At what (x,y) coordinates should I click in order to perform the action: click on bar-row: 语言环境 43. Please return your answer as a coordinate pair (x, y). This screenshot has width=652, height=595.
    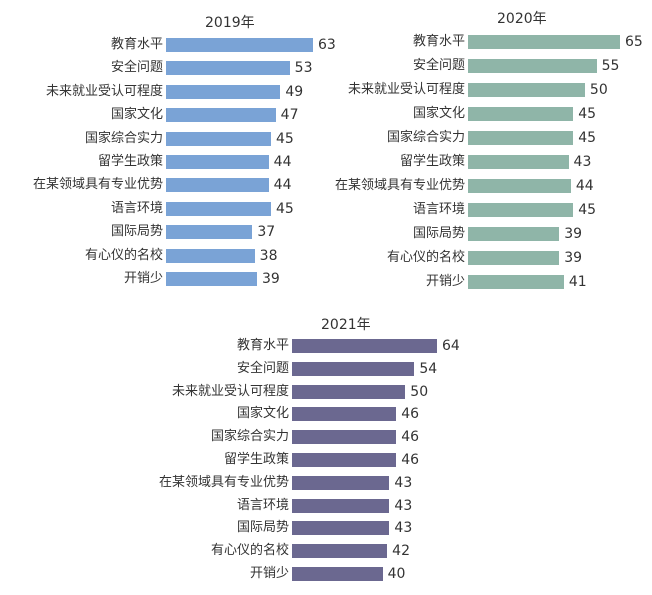
    Looking at the image, I should click on (326, 506).